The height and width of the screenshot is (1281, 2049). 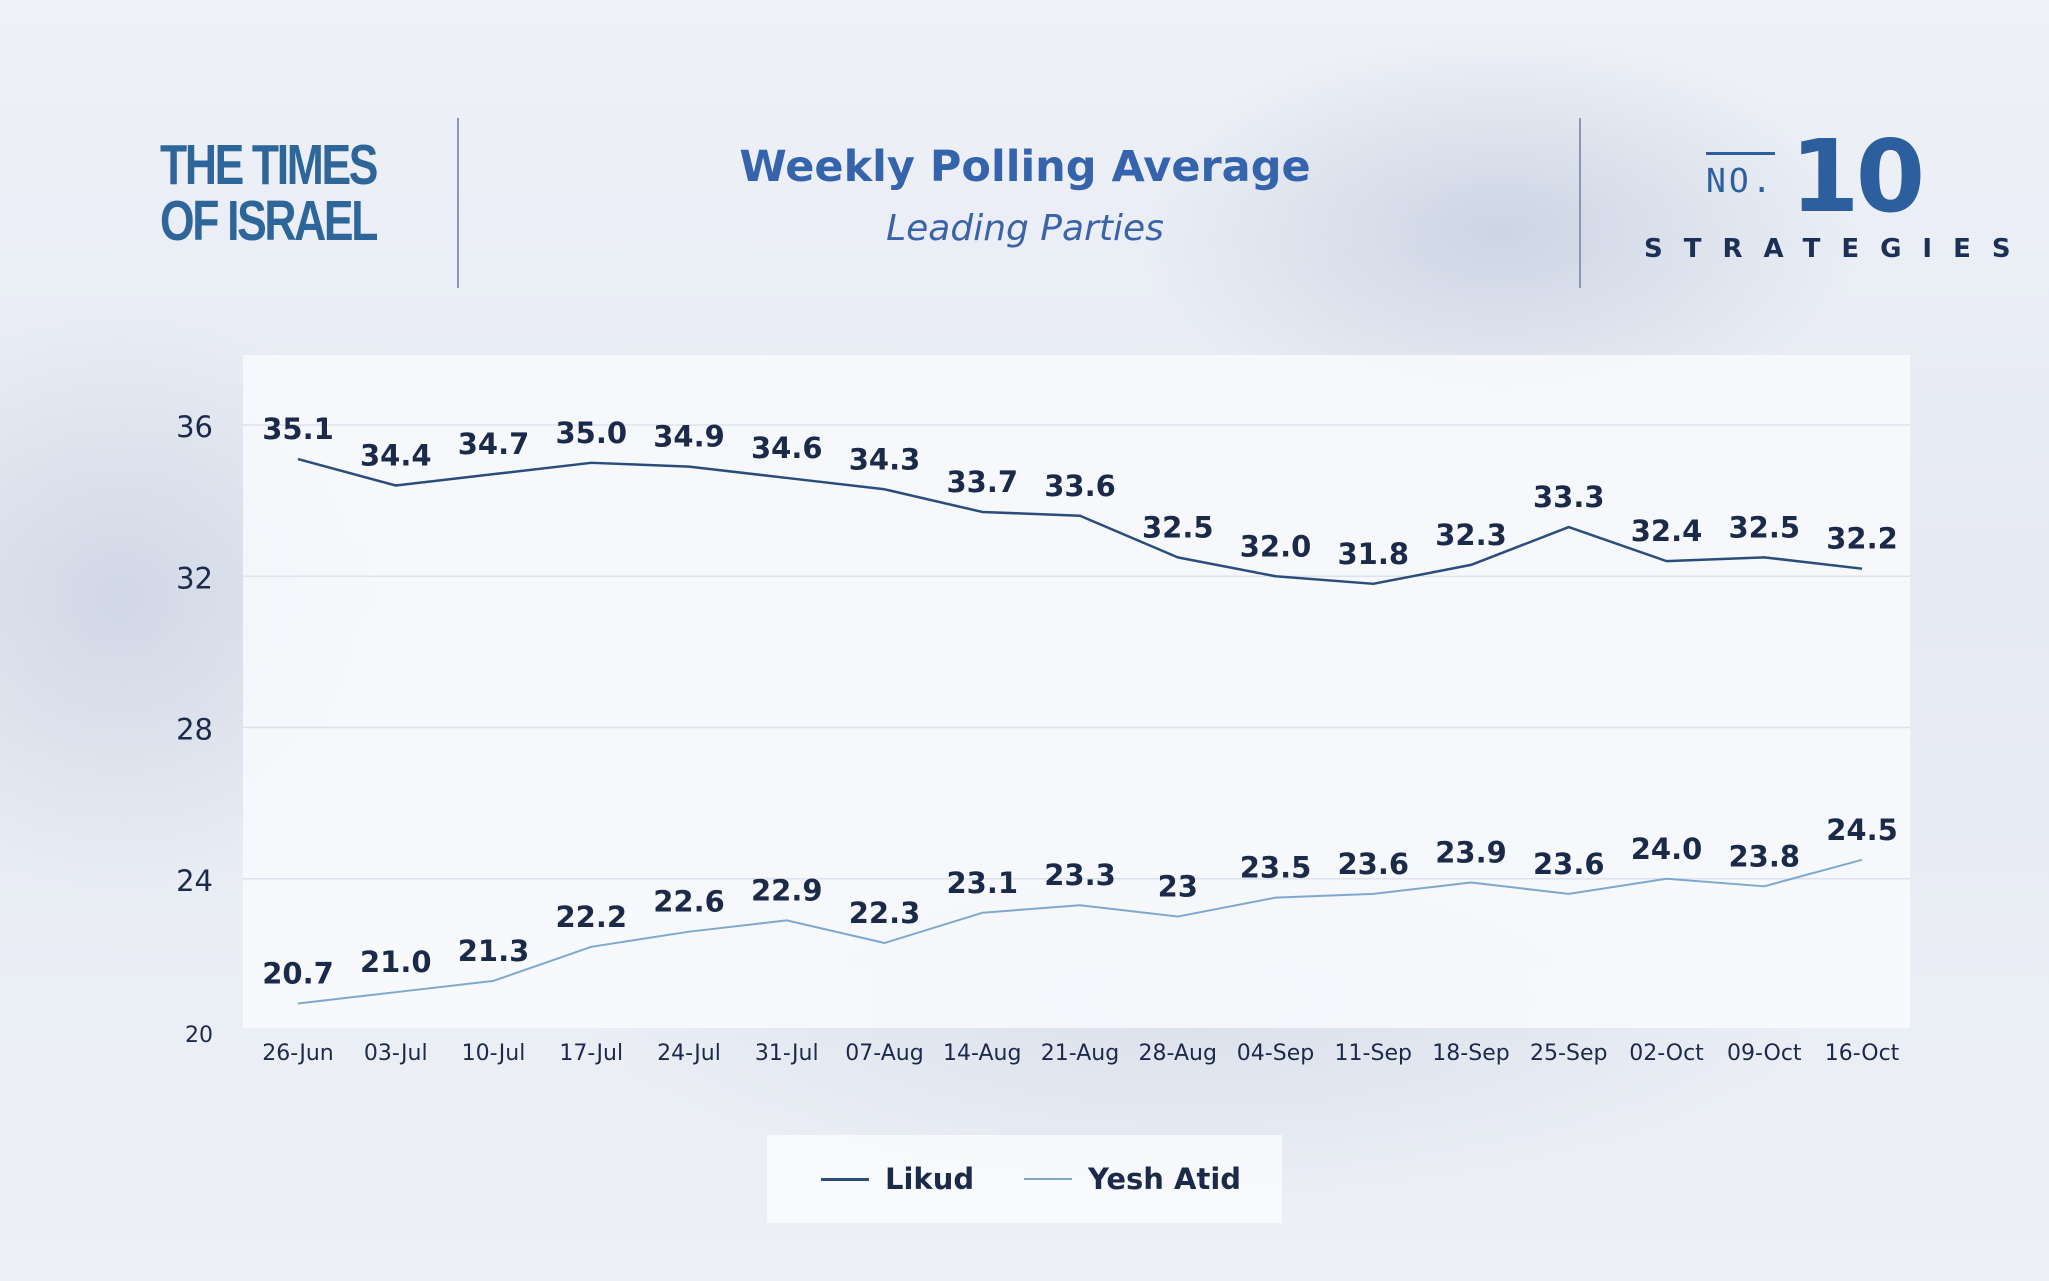 What do you see at coordinates (1178, 887) in the screenshot?
I see `data-label-yesh-atid-28-Aug: 23` at bounding box center [1178, 887].